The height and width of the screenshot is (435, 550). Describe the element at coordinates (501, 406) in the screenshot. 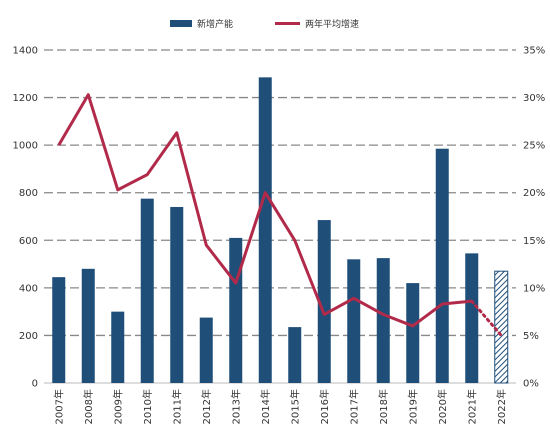

I see `x-tick-label: 2022年` at that location.